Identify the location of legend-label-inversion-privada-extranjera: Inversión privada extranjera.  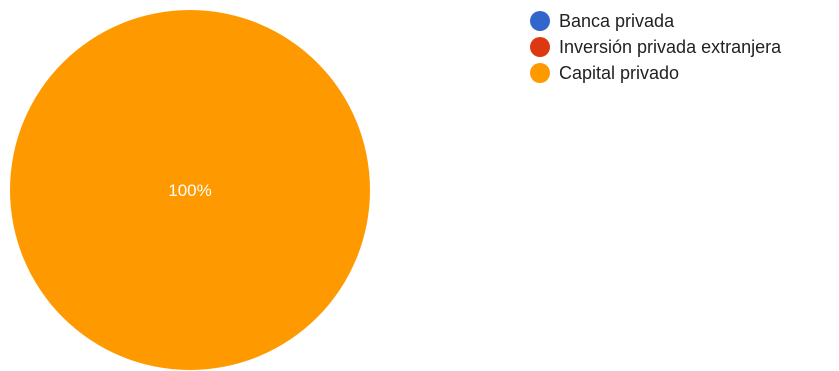
(670, 46).